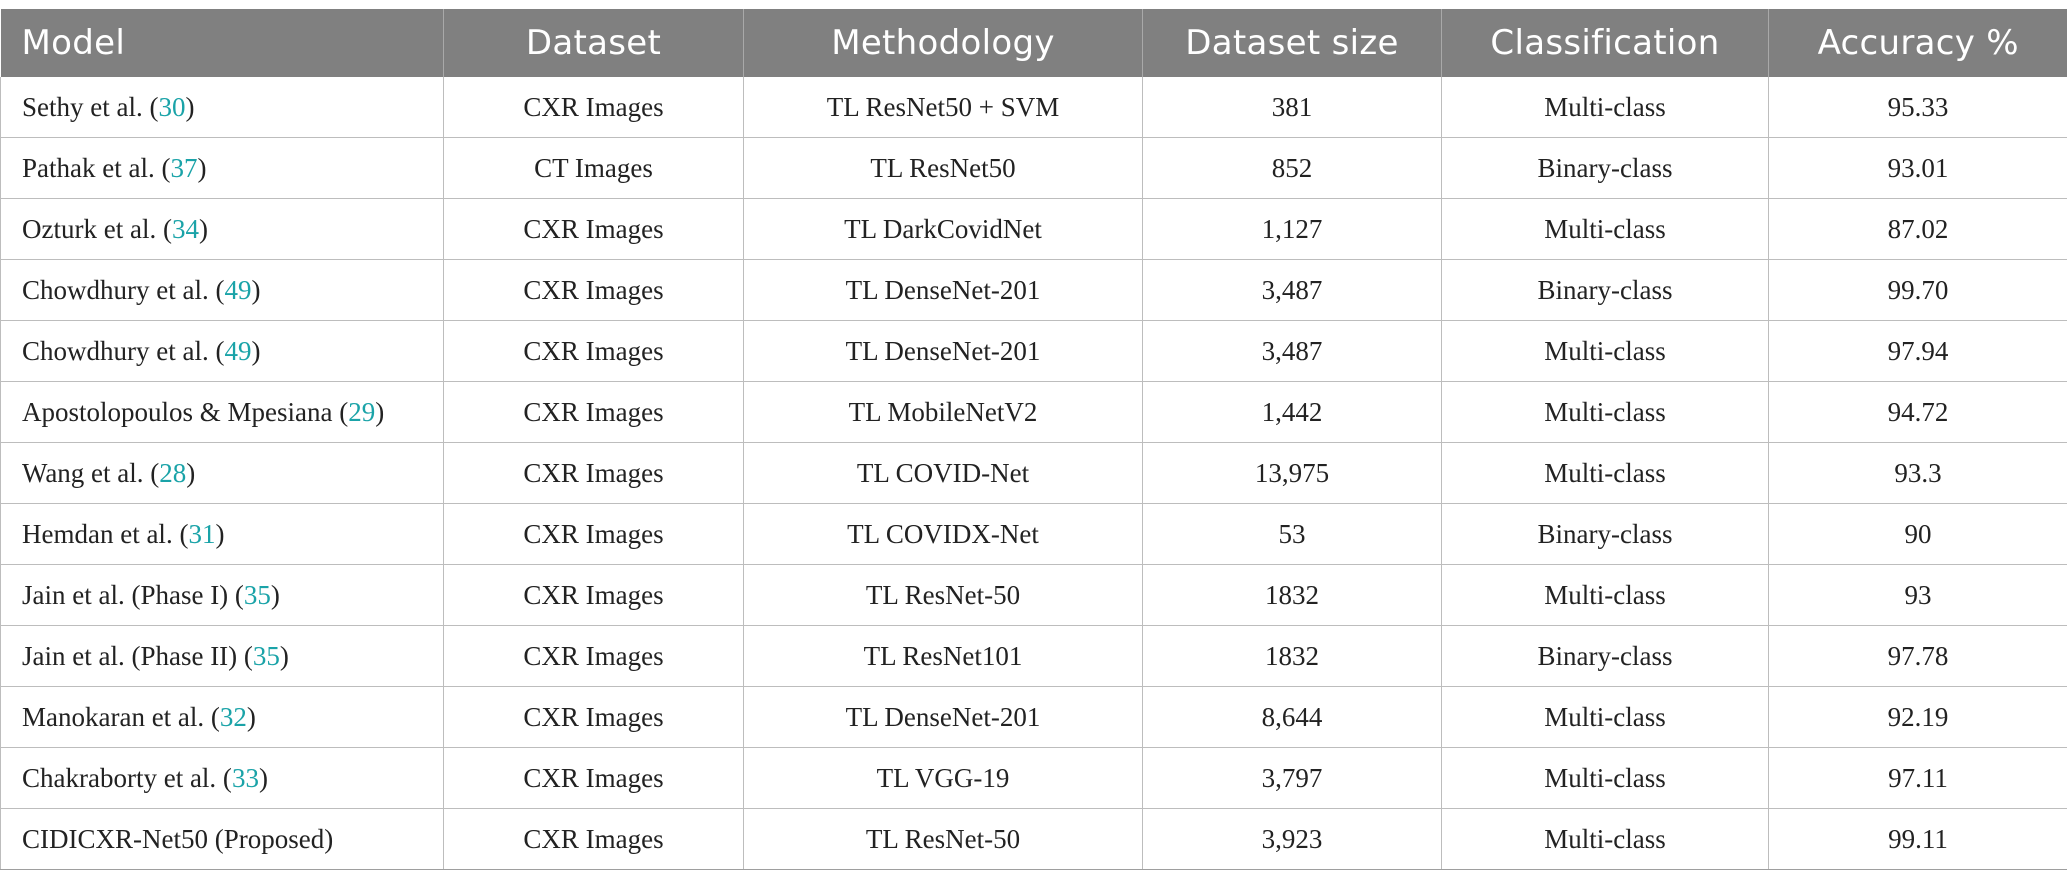  What do you see at coordinates (202, 533) in the screenshot?
I see `reference-link: 31` at bounding box center [202, 533].